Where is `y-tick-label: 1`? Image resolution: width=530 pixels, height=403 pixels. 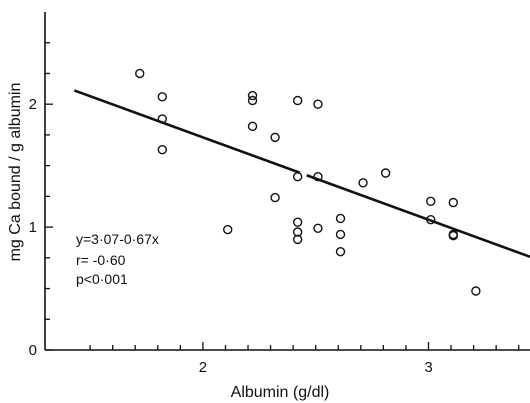
y-tick-label: 1 is located at coordinates (33, 227).